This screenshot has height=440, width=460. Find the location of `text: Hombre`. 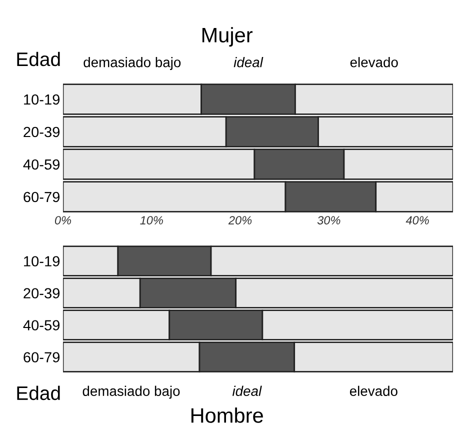

text: Hombre is located at coordinates (227, 415).